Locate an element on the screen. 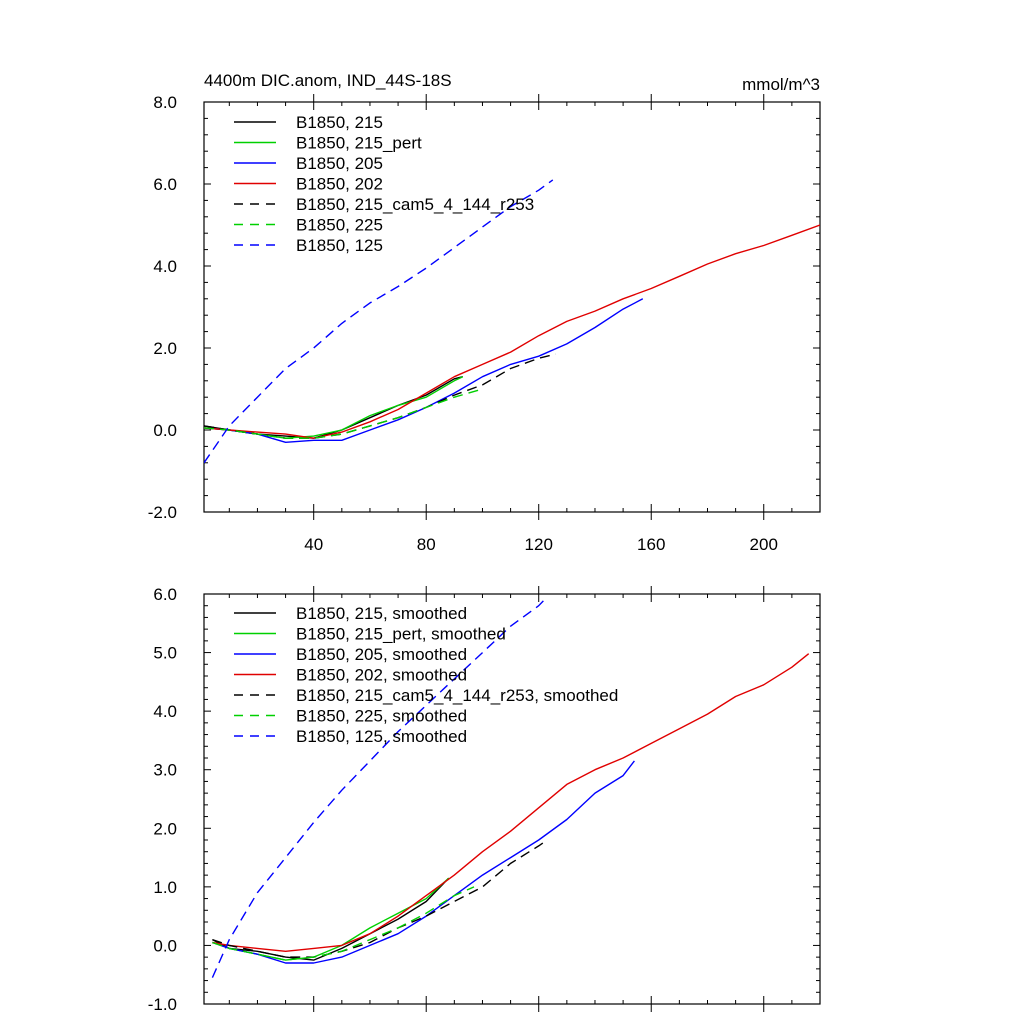 The width and height of the screenshot is (1024, 1024). legend-label: B1850, 225, smoothed is located at coordinates (381, 716).